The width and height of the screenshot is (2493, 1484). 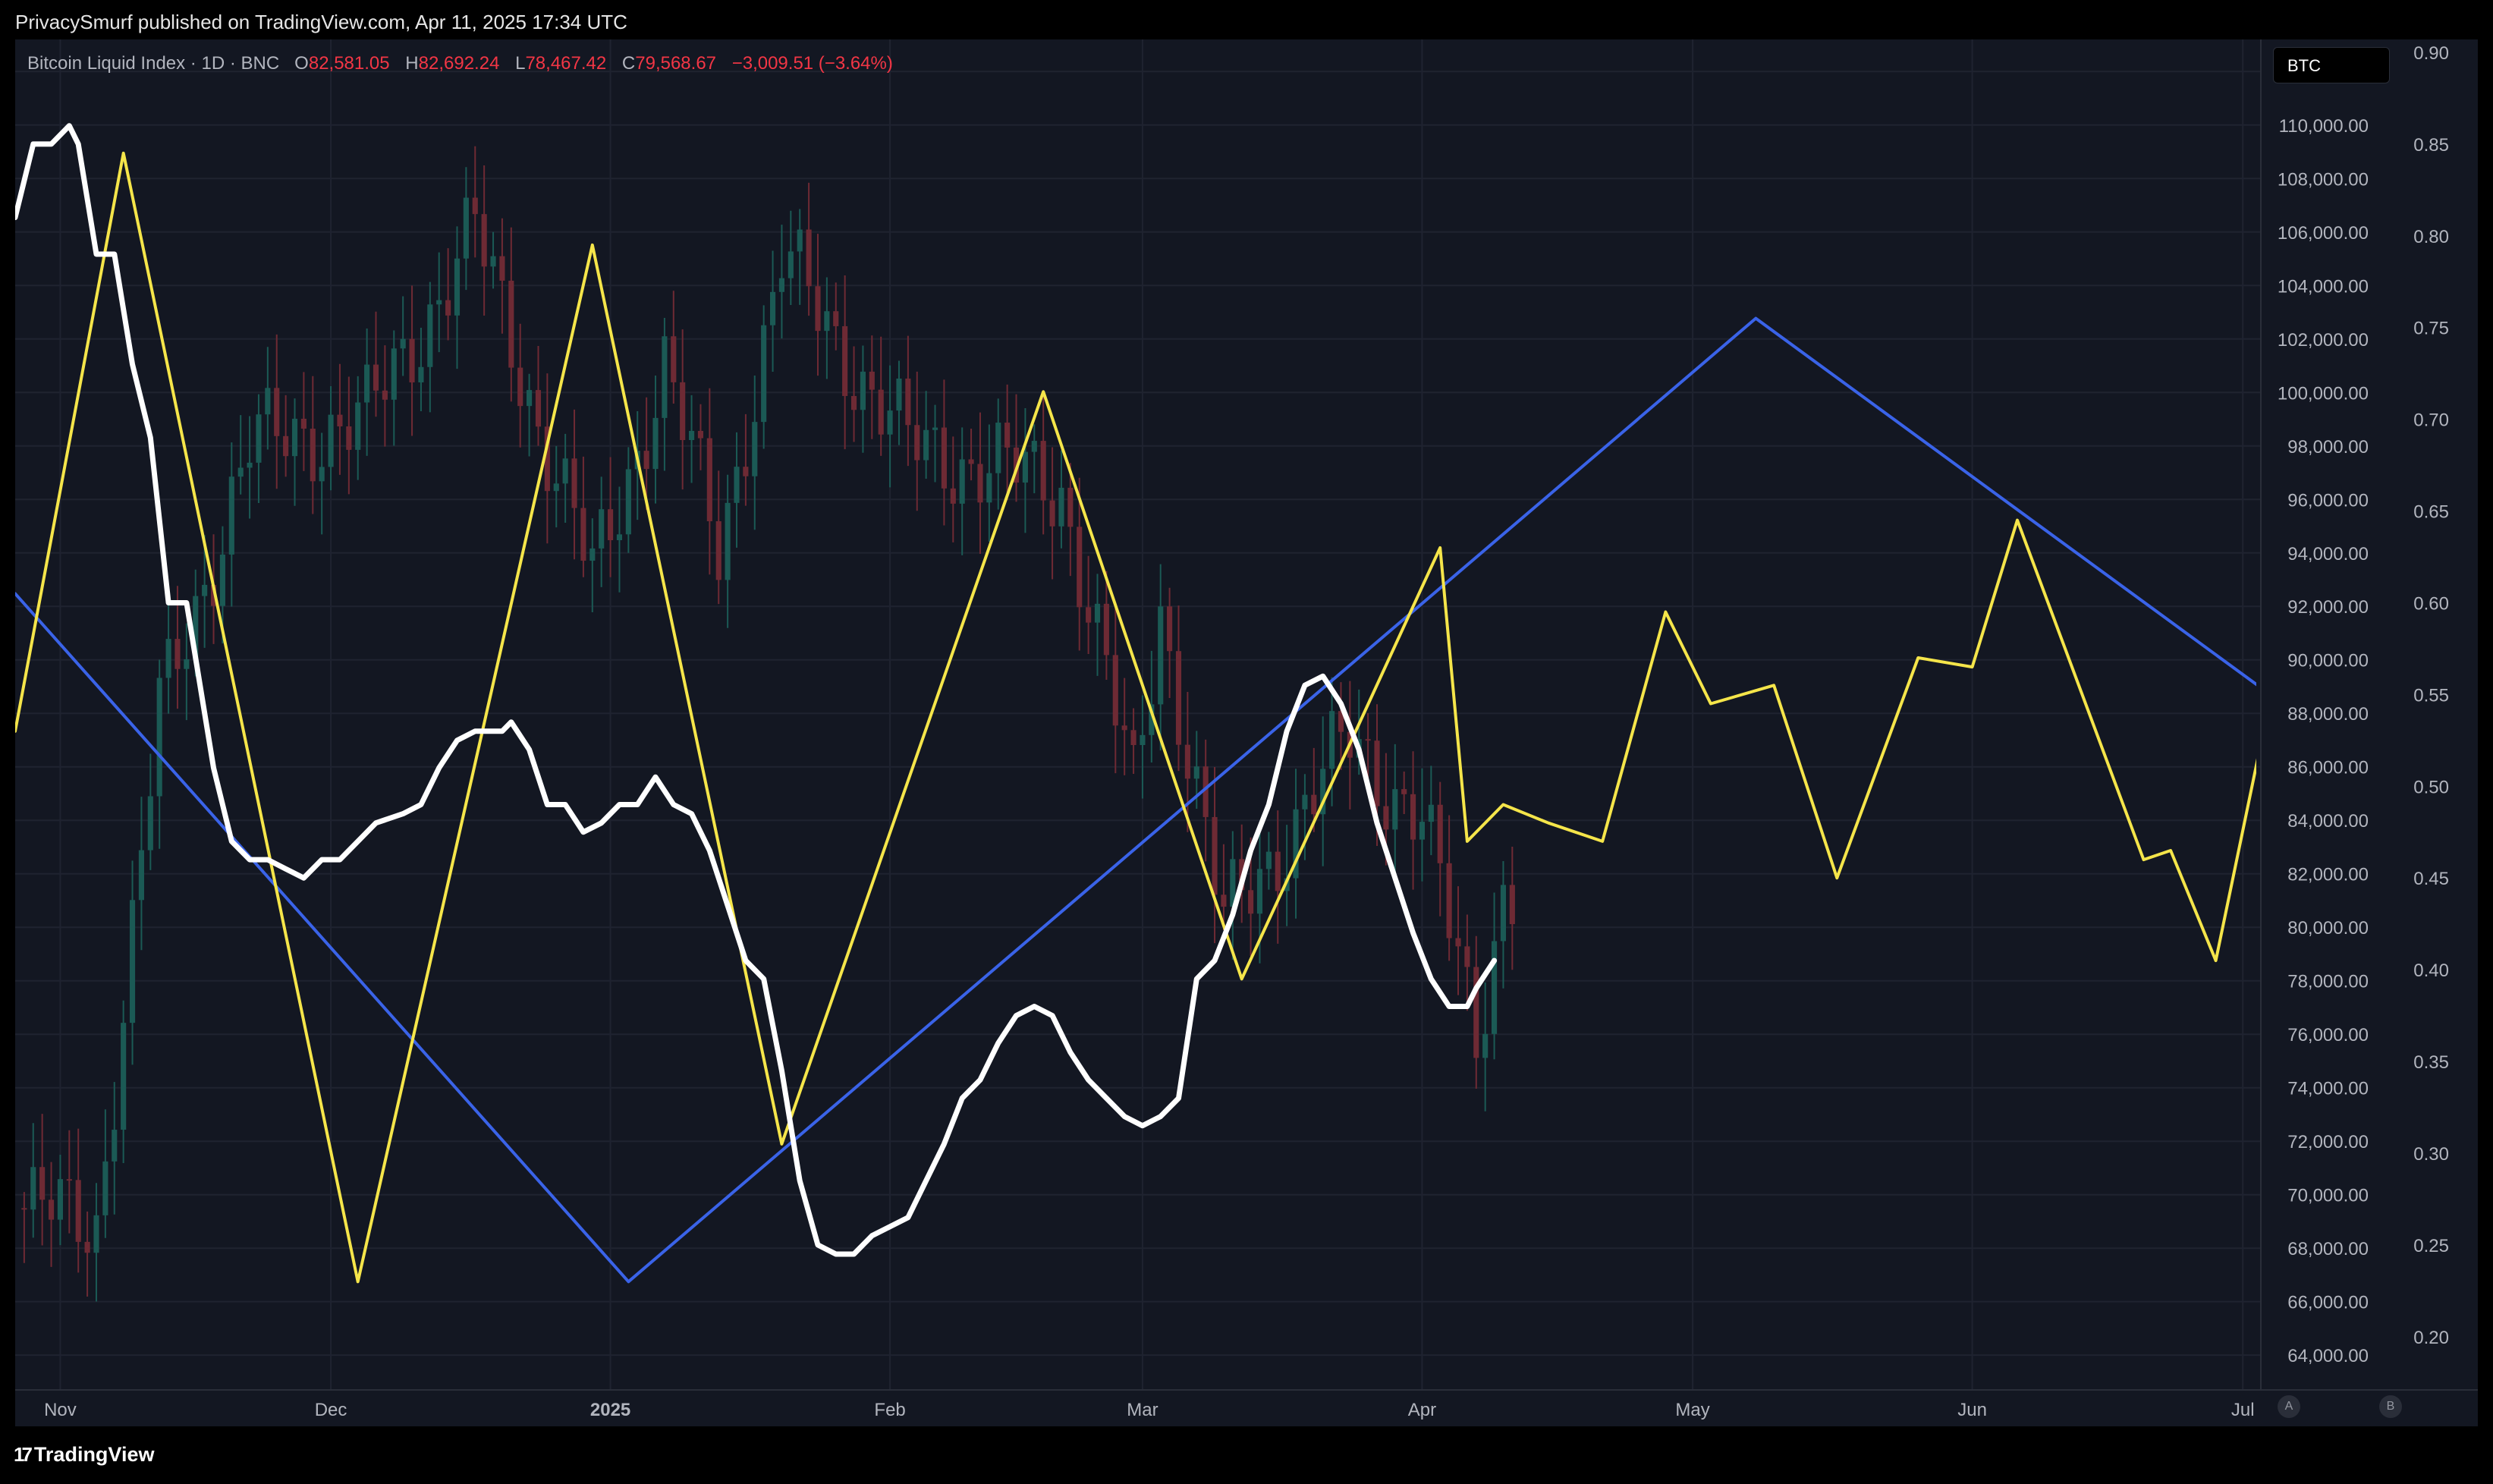 I want to click on oscillator-tick-label: 0.90, so click(x=2431, y=53).